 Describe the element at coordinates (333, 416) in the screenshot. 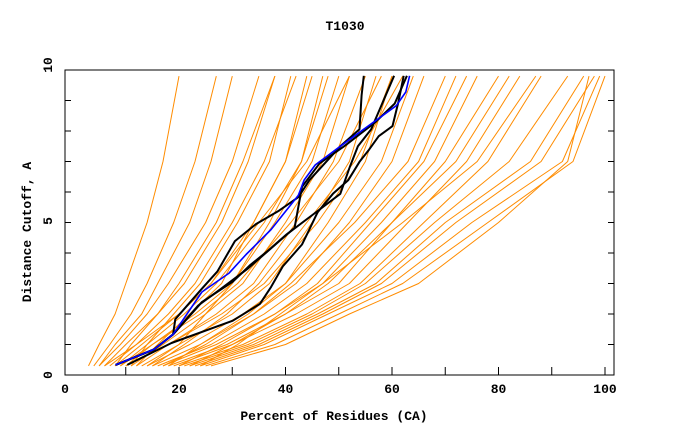

I see `x-axis-label: Percent of Residues (CA)` at that location.